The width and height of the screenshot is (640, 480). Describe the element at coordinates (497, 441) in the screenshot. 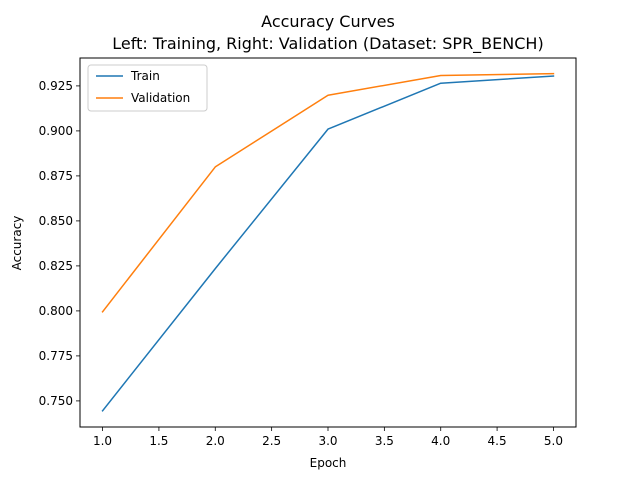

I see `x-tick-label: 4.5` at that location.